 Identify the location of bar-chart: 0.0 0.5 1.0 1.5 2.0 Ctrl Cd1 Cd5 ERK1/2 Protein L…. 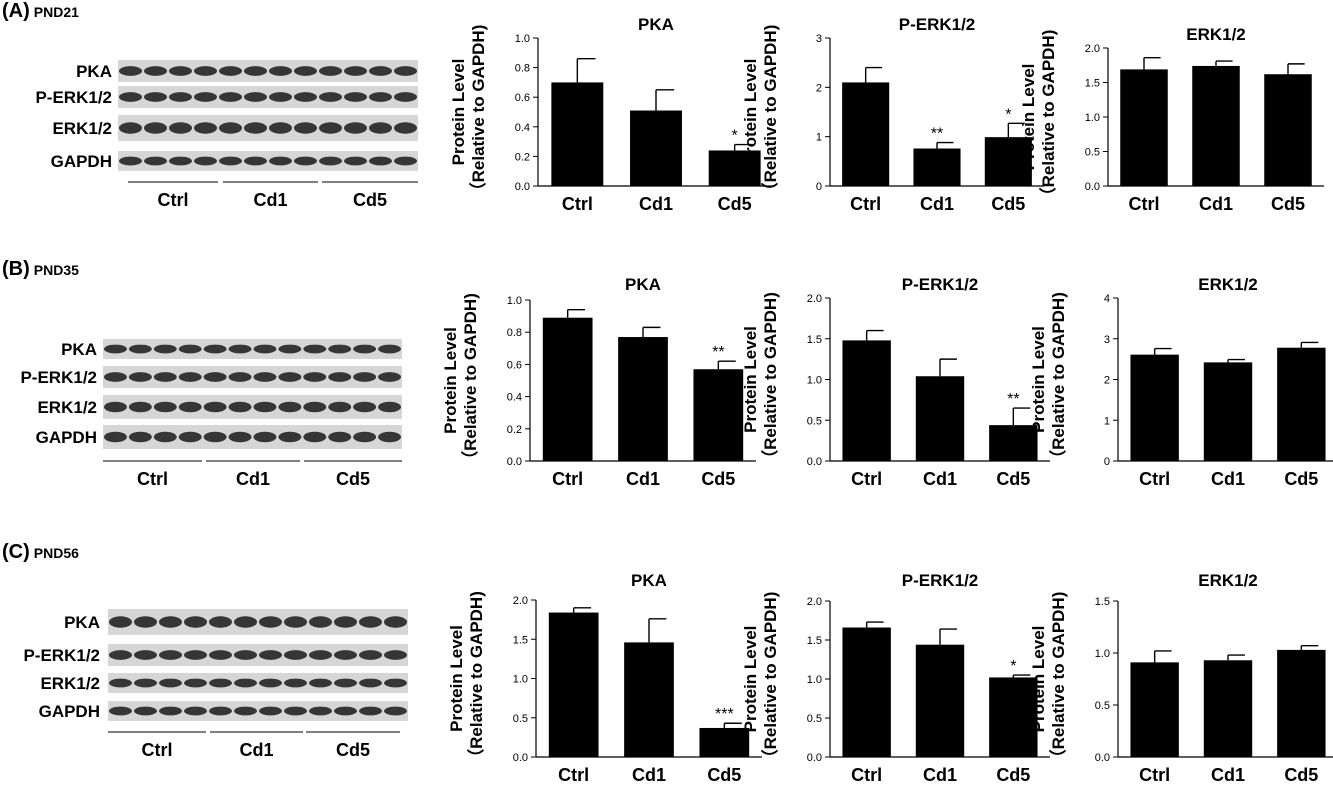
(1171, 119).